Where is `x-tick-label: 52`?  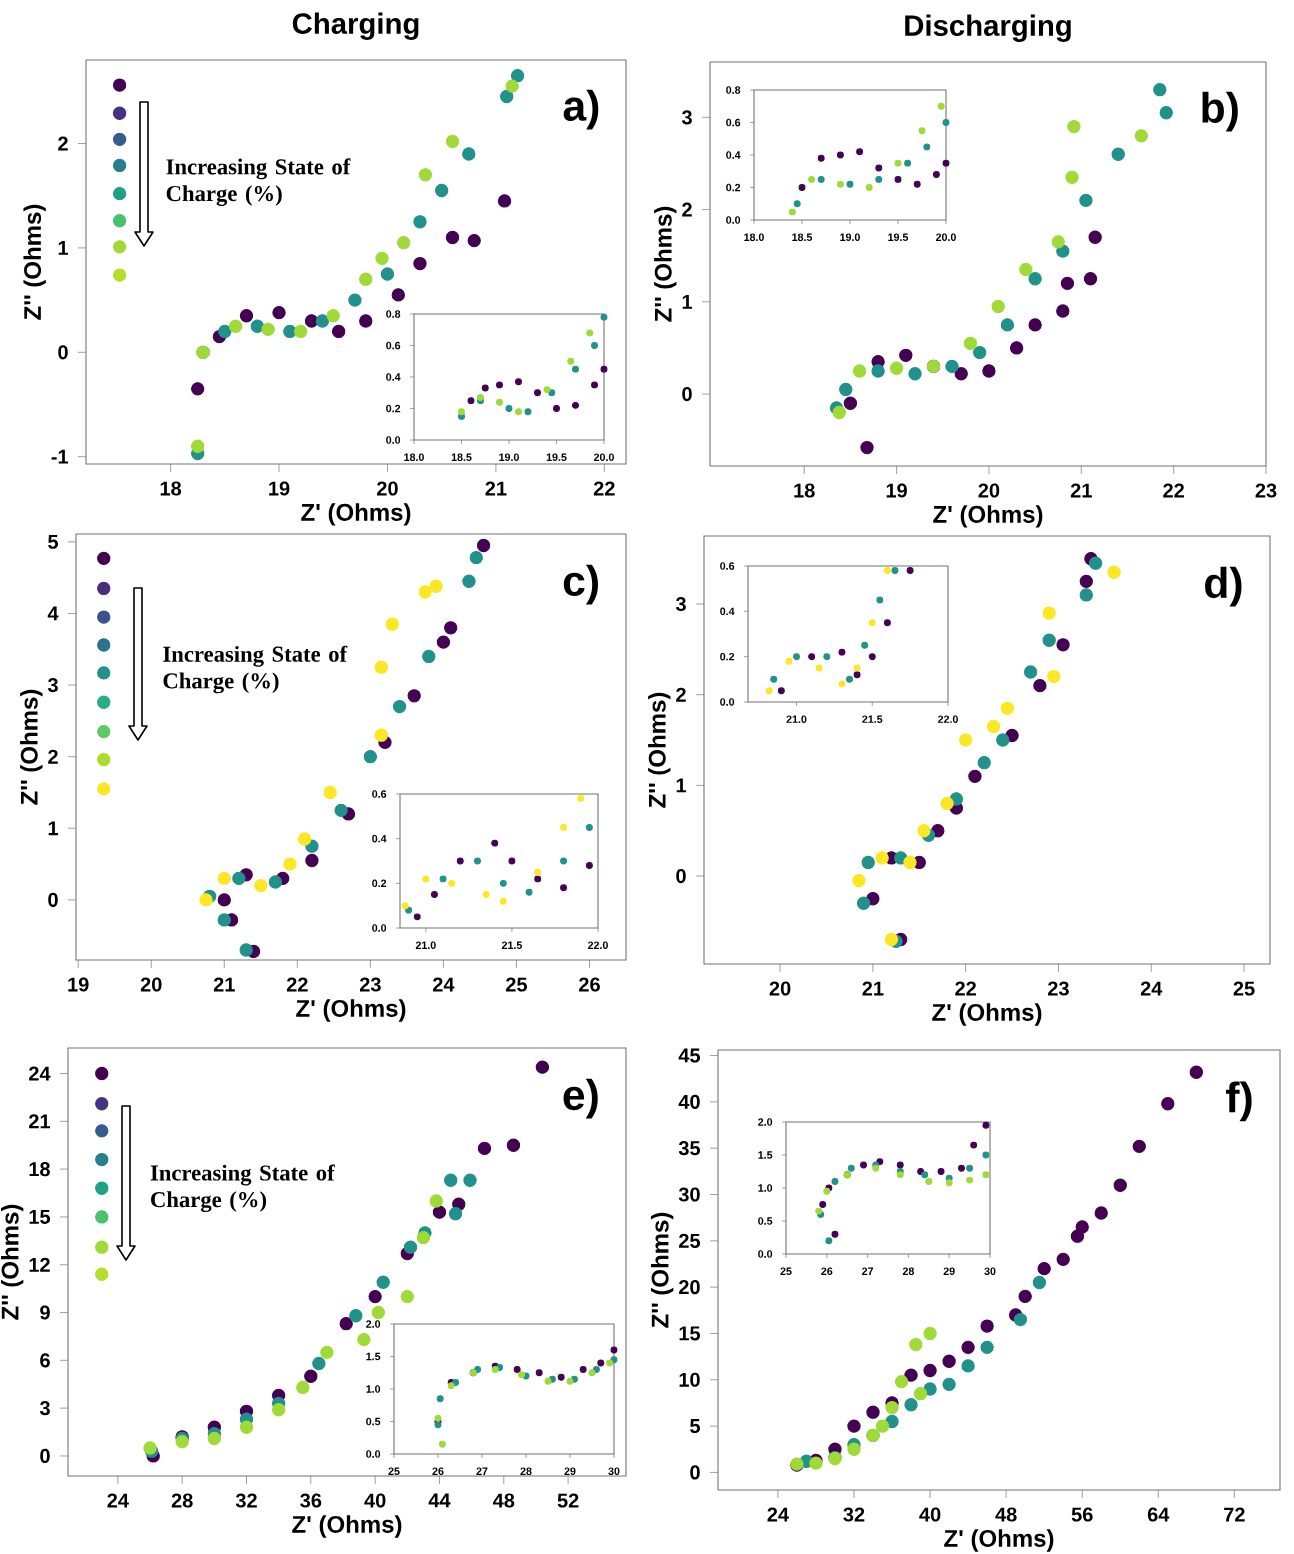
x-tick-label: 52 is located at coordinates (568, 1500).